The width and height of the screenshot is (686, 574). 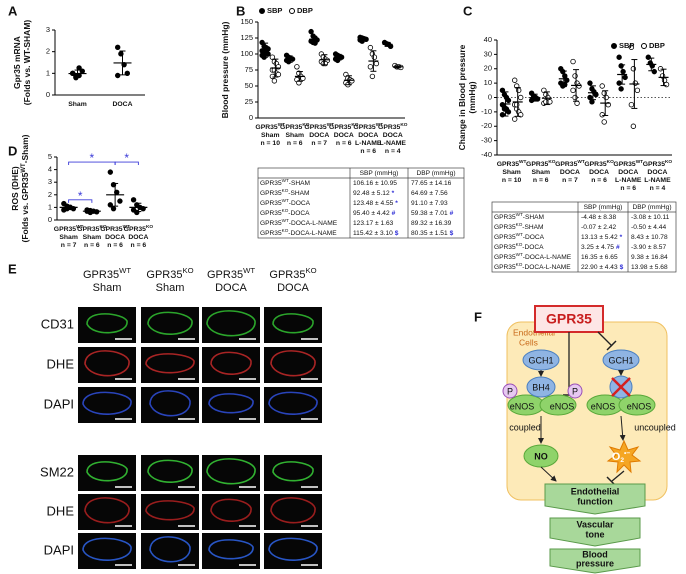 What do you see at coordinates (394, 213) in the screenshot?
I see `cell-mark: #` at bounding box center [394, 213].